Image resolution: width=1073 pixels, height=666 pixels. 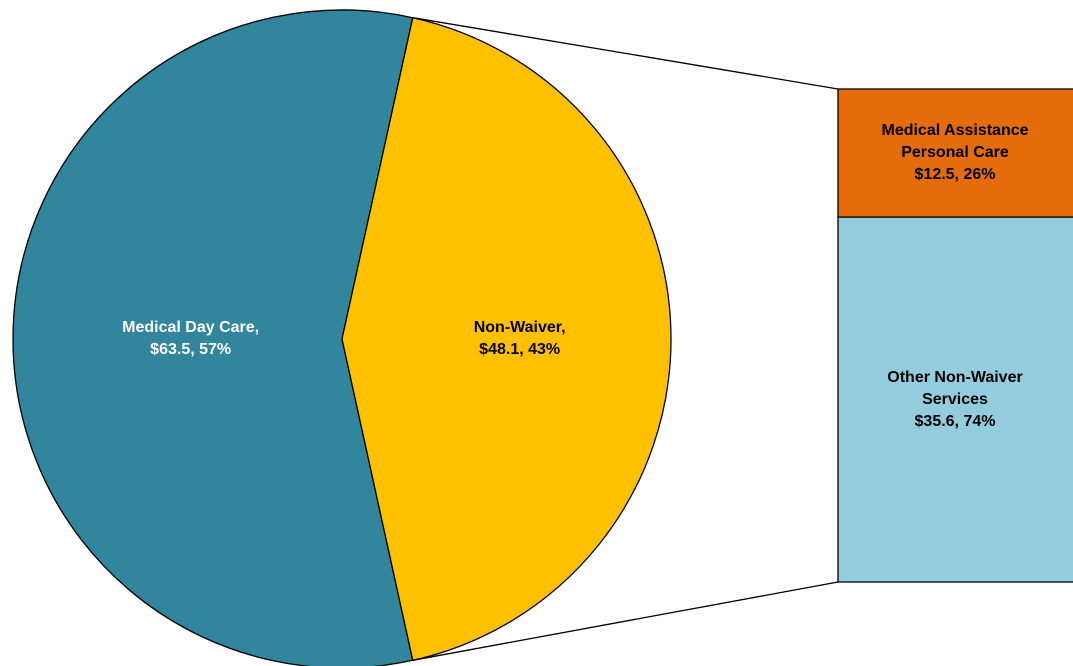 I want to click on label-line: $12.5, 26%, so click(x=955, y=175).